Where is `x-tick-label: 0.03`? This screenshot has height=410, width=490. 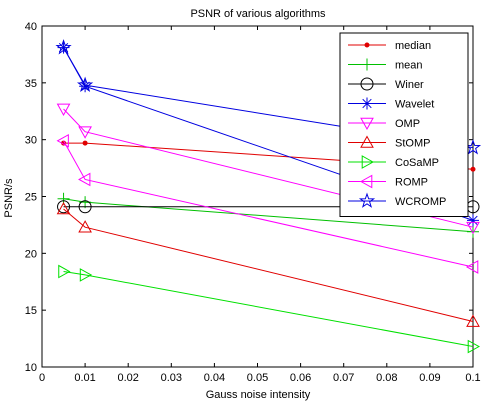
x-tick-label: 0.03 is located at coordinates (171, 378).